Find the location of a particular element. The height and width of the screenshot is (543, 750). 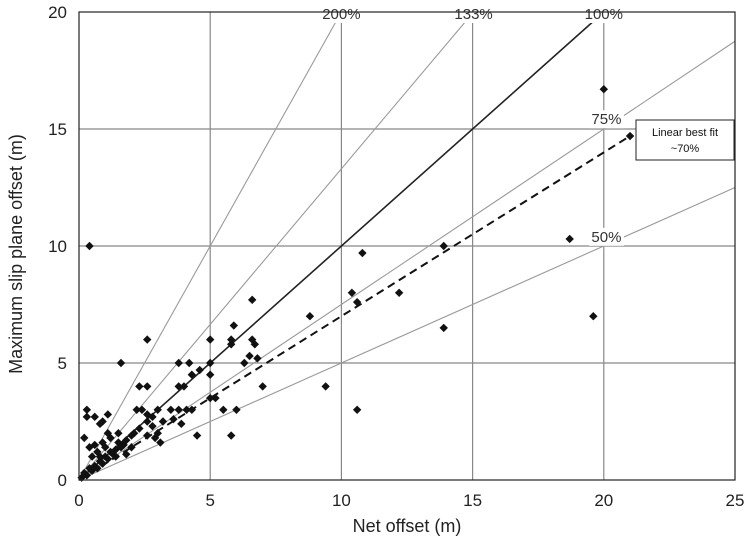

reference-line-label: 133% is located at coordinates (473, 14).